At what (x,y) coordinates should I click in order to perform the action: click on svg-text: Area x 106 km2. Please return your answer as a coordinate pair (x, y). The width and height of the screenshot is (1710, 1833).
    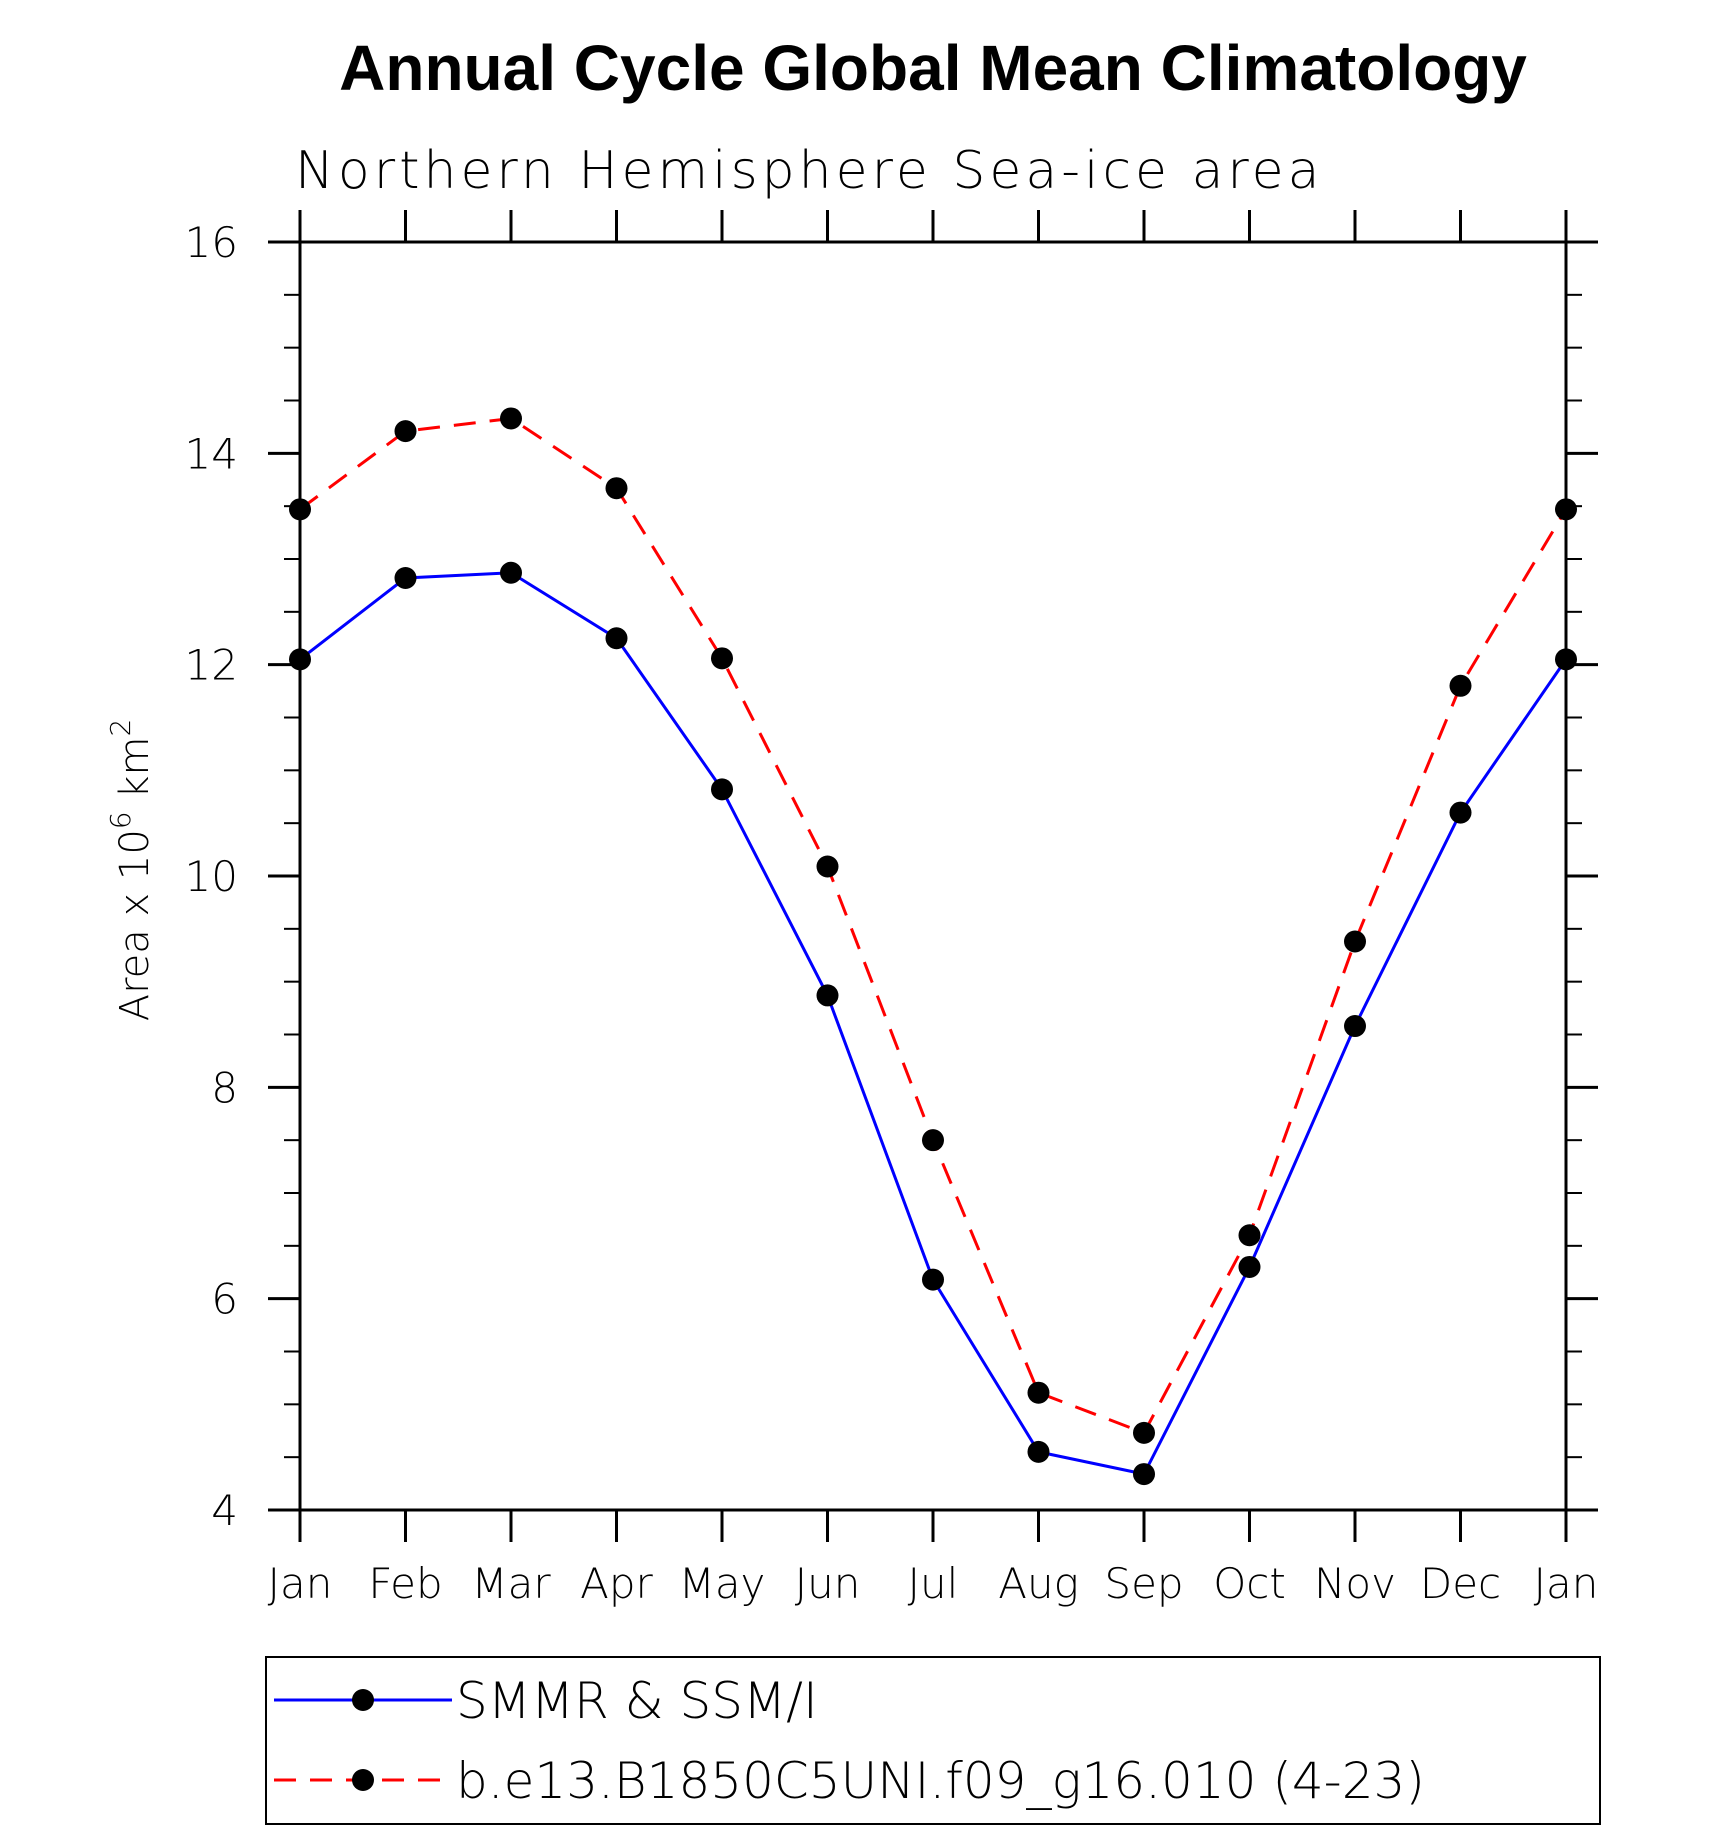
    Looking at the image, I should click on (131, 870).